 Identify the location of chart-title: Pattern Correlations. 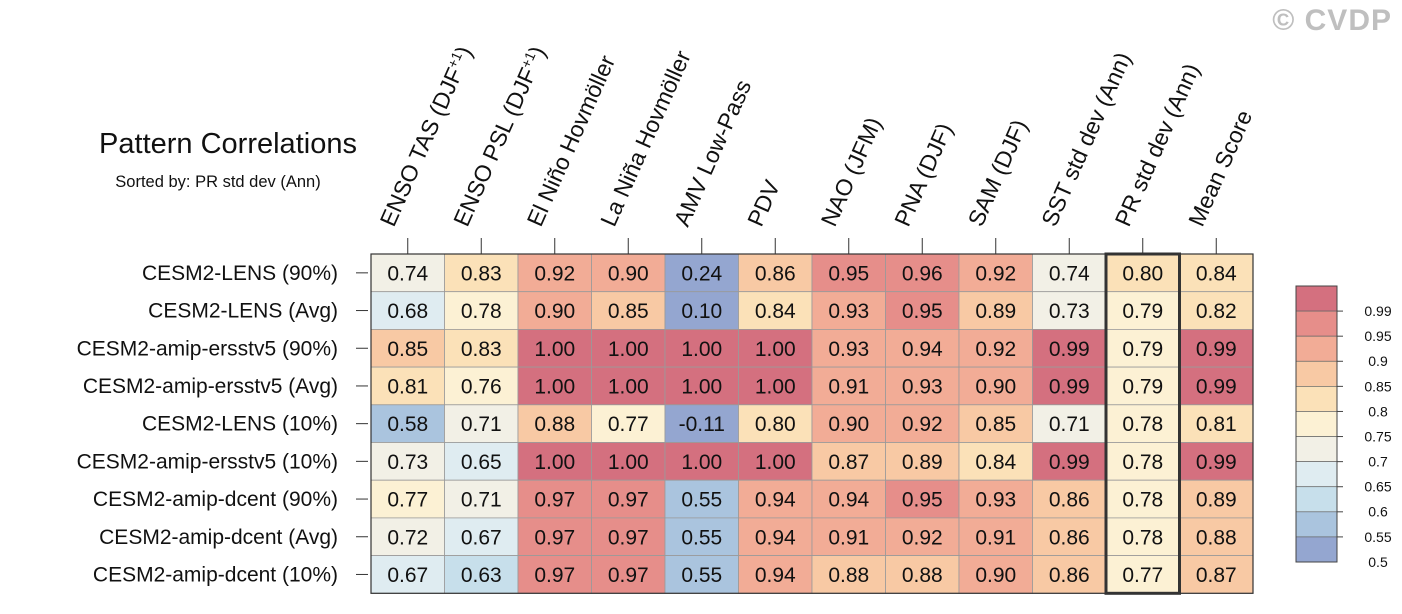
(228, 144).